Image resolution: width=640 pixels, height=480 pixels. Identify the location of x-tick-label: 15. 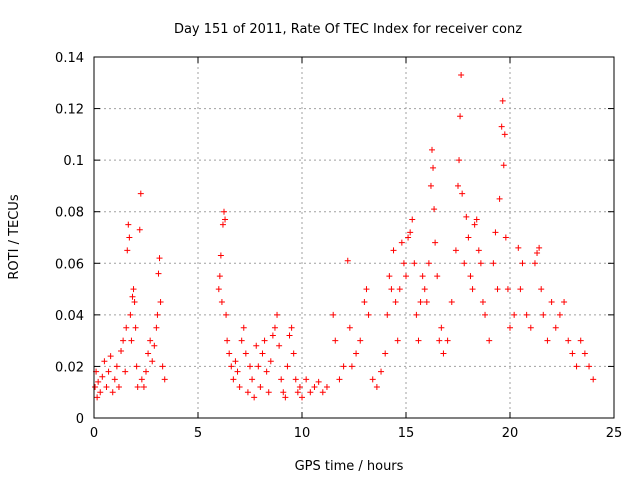
(406, 433).